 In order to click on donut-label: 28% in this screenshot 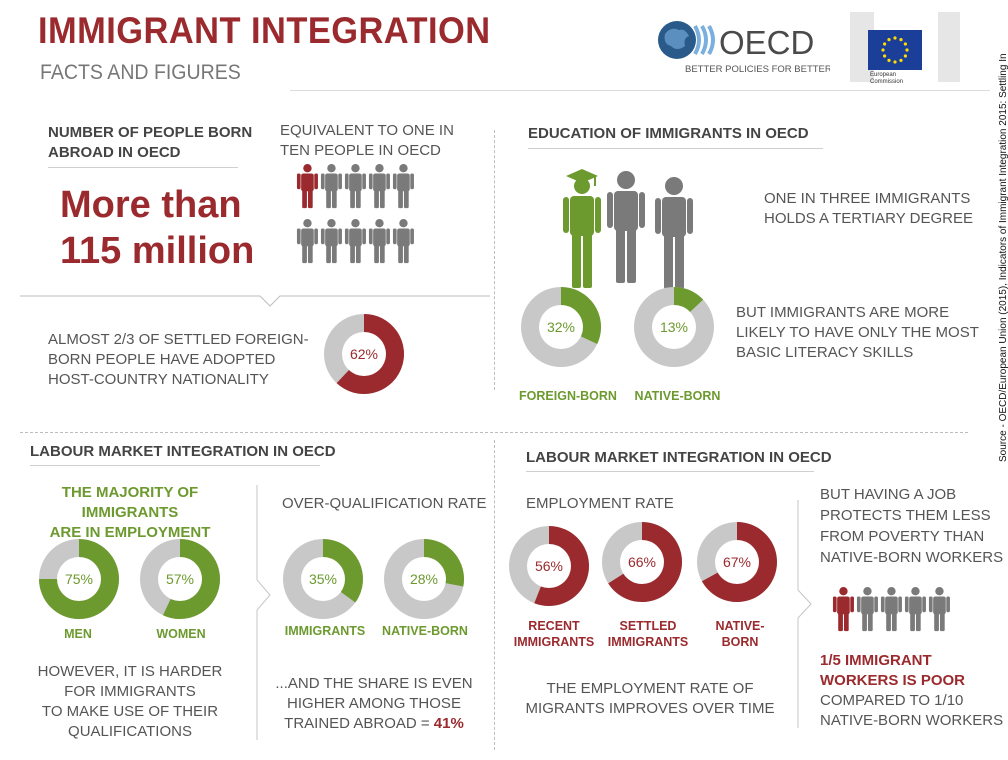, I will do `click(424, 579)`.